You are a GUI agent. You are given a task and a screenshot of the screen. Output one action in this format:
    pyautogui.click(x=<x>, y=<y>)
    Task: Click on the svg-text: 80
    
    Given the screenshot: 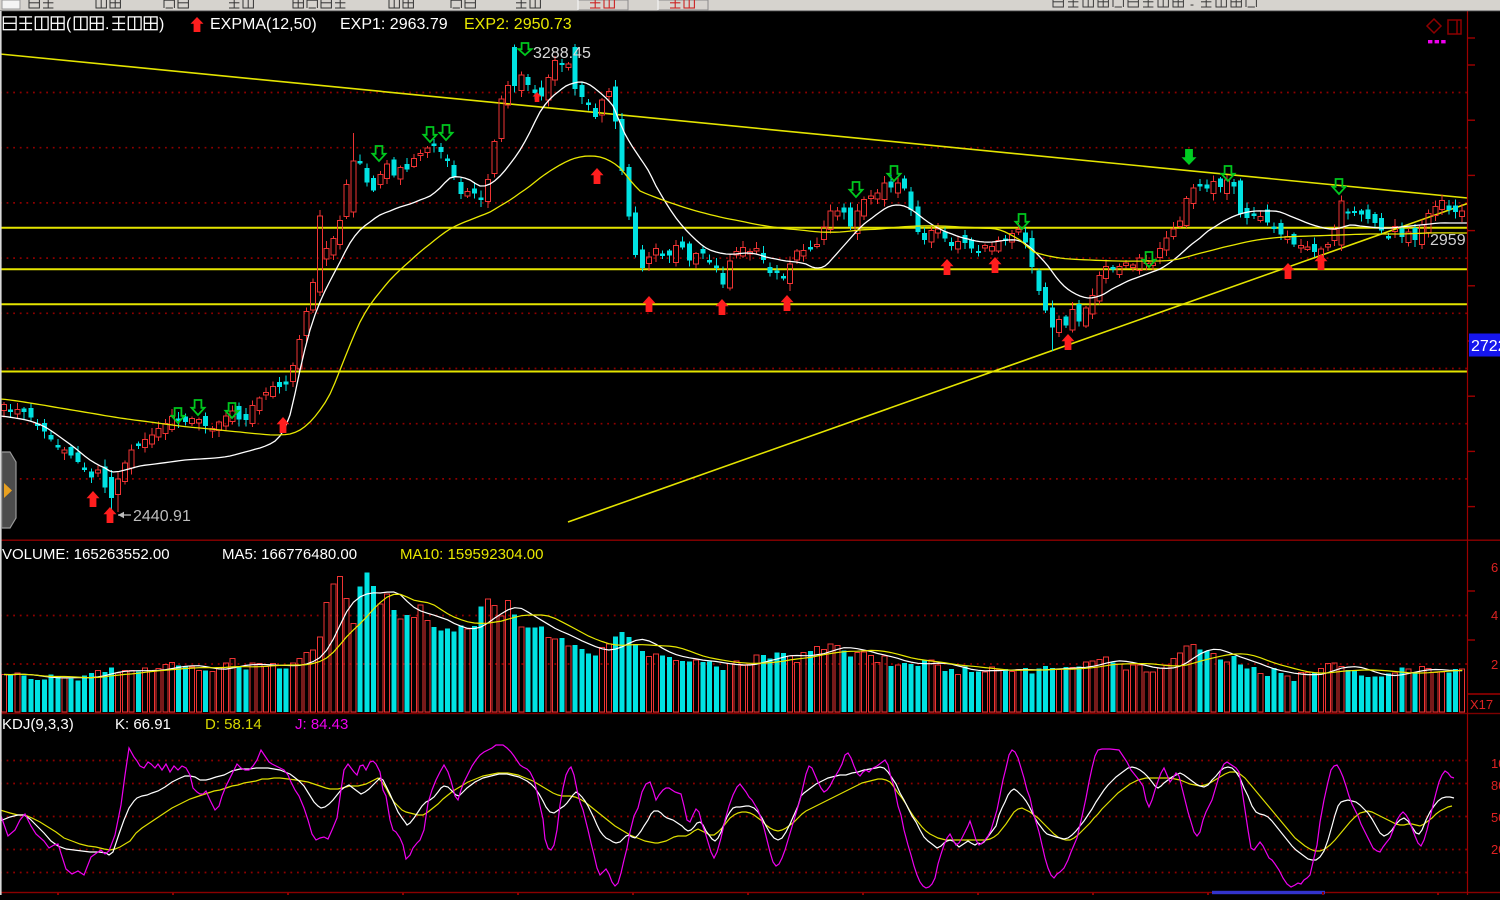 What is the action you would take?
    pyautogui.click(x=1495, y=785)
    